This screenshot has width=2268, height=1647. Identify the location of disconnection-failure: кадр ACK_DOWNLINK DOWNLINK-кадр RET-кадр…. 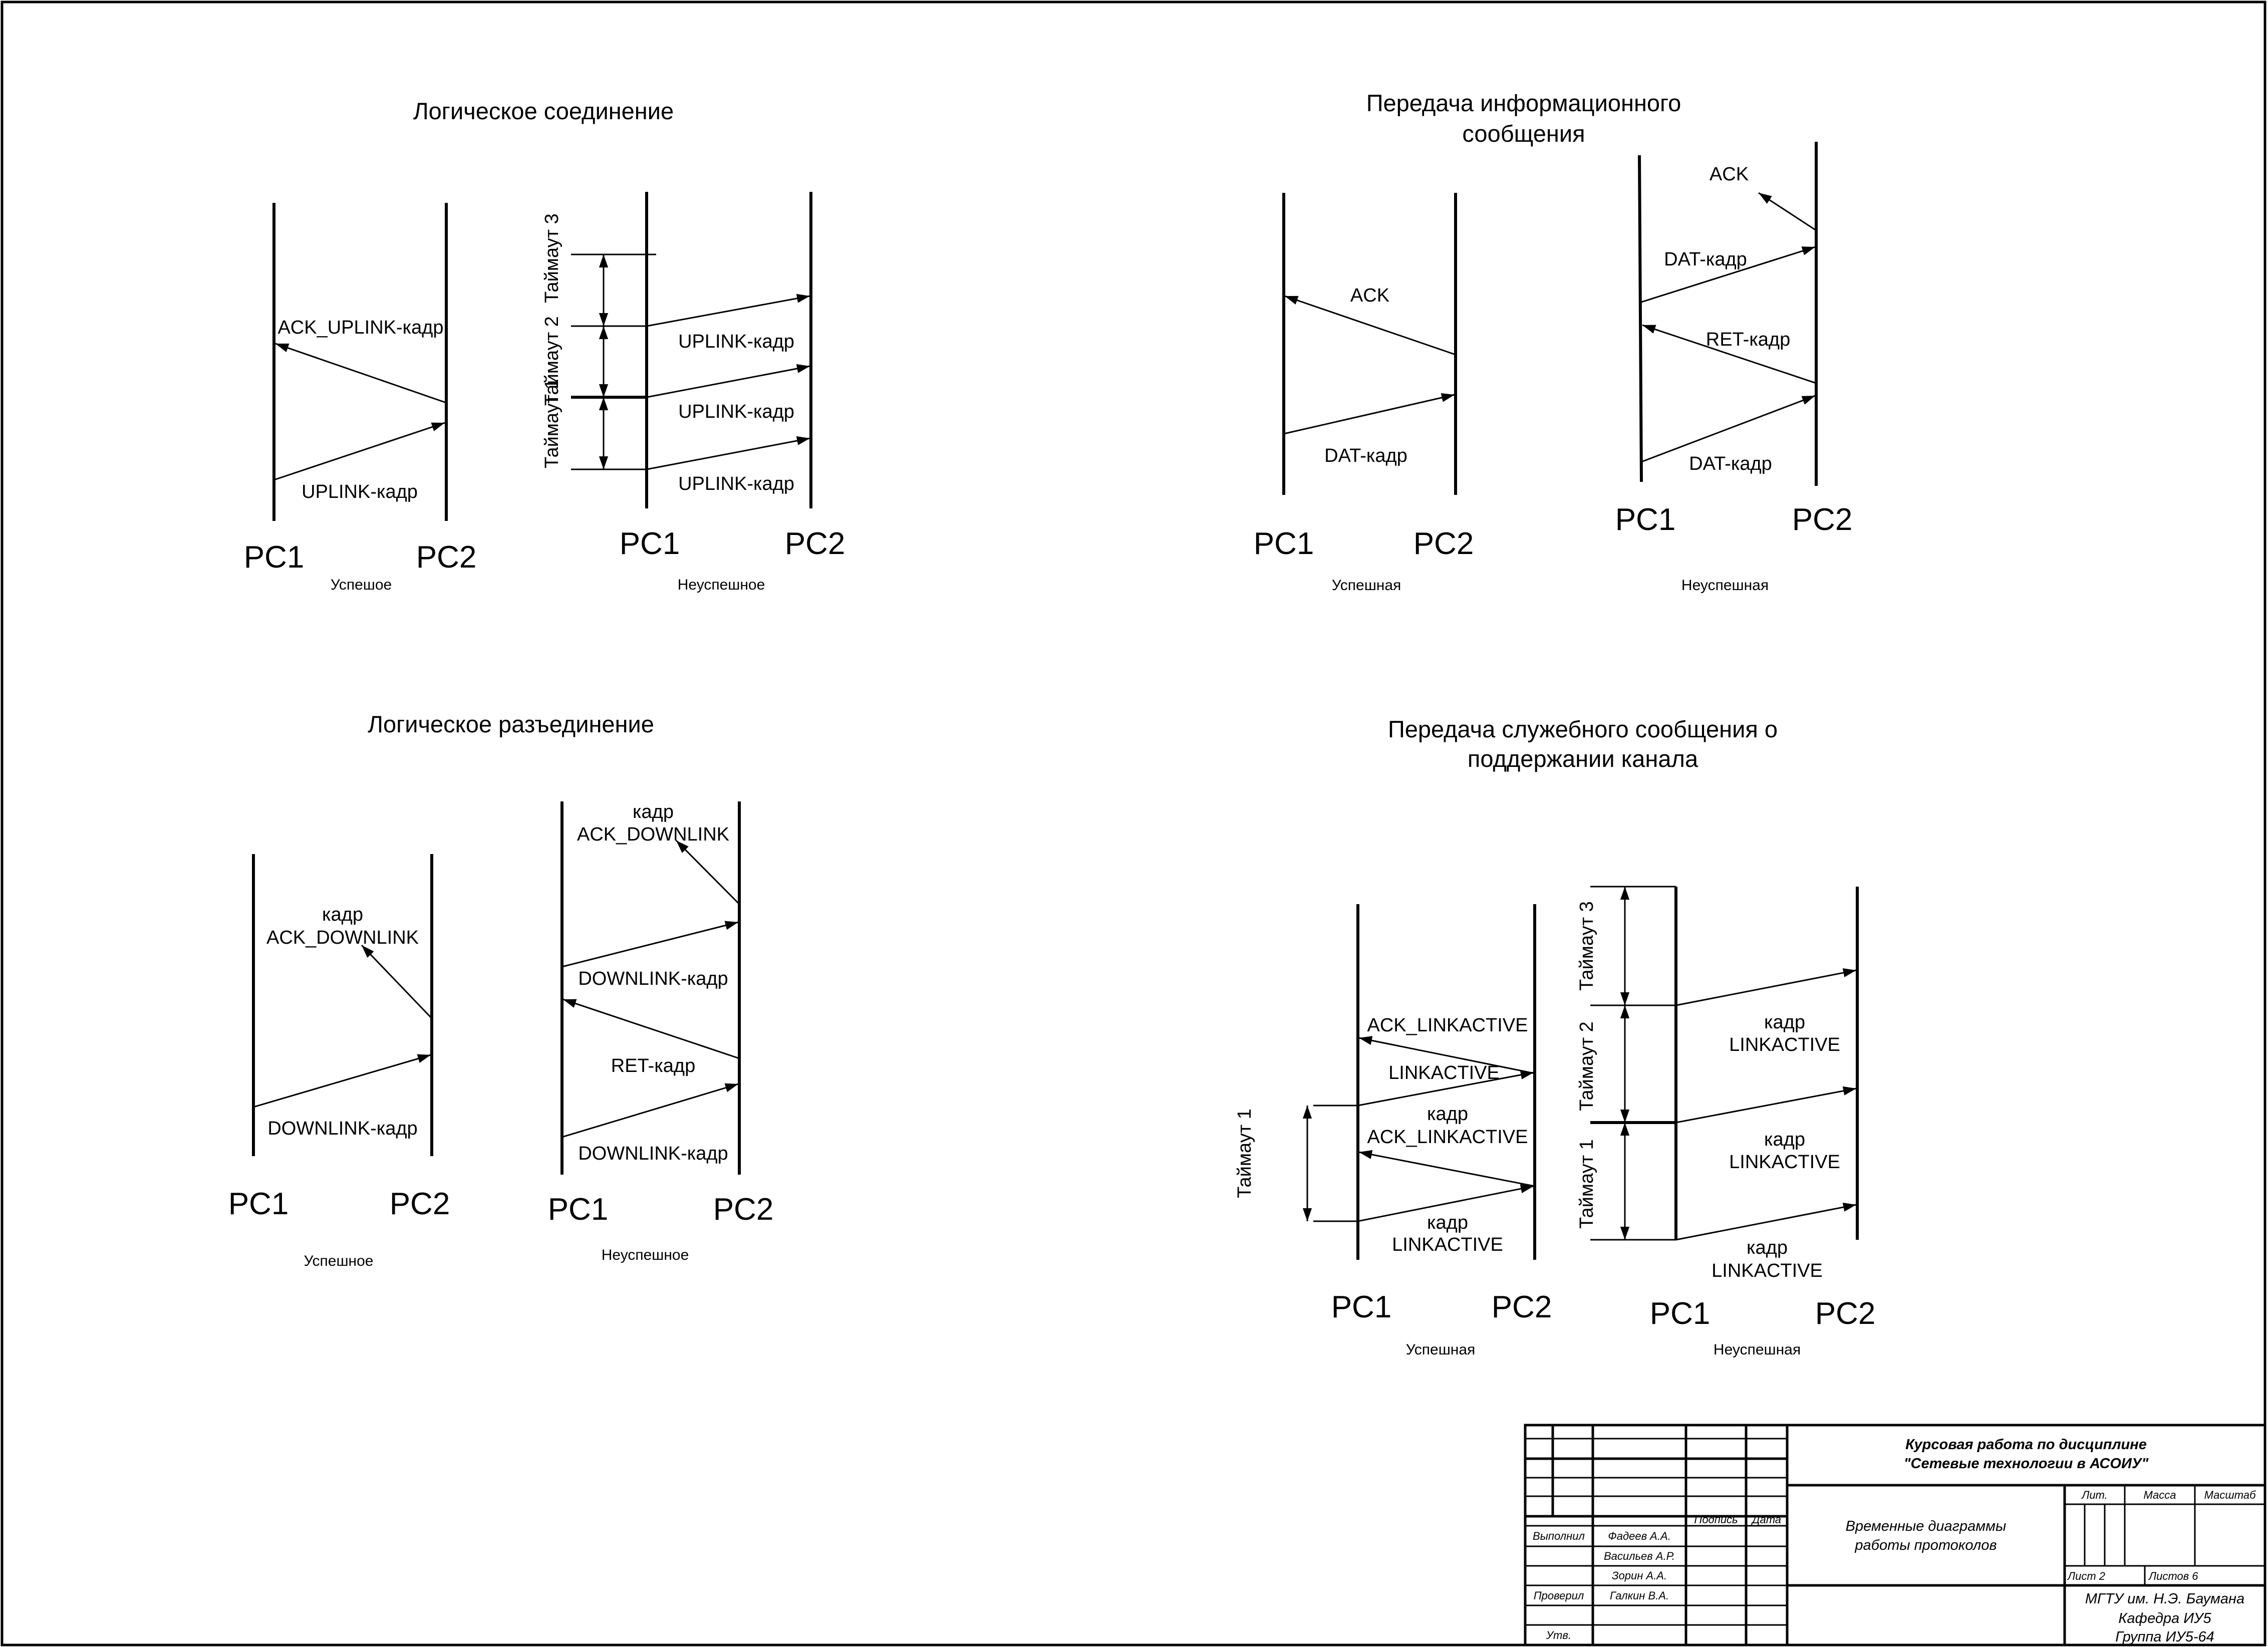
(660, 1032).